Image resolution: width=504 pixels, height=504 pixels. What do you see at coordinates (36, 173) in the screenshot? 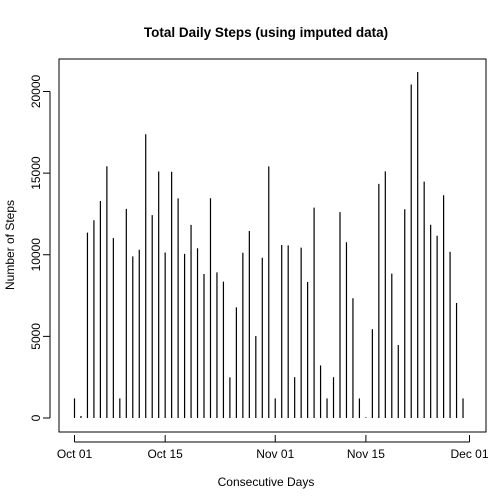
I see `y-tick-label: 15000` at bounding box center [36, 173].